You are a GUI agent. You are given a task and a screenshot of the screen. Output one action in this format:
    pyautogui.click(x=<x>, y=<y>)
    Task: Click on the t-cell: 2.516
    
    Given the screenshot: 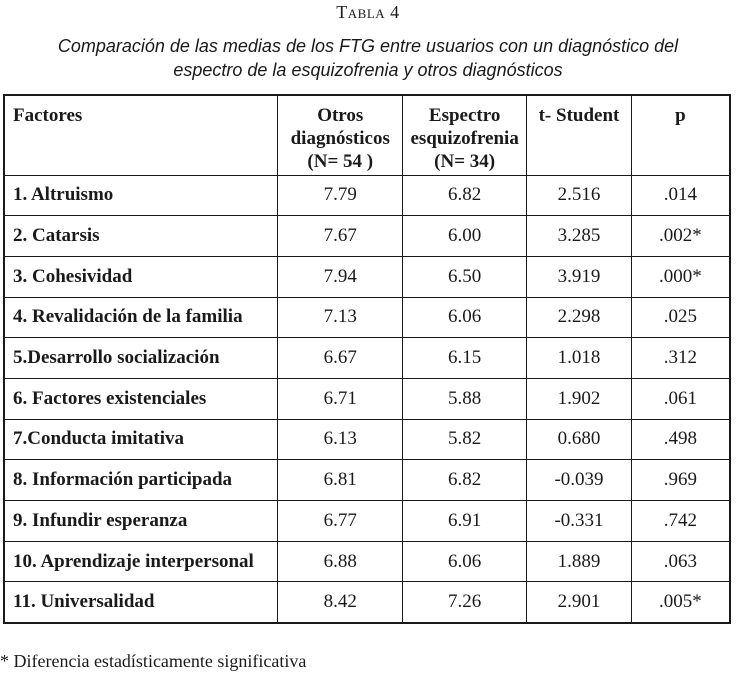 What is the action you would take?
    pyautogui.click(x=579, y=195)
    